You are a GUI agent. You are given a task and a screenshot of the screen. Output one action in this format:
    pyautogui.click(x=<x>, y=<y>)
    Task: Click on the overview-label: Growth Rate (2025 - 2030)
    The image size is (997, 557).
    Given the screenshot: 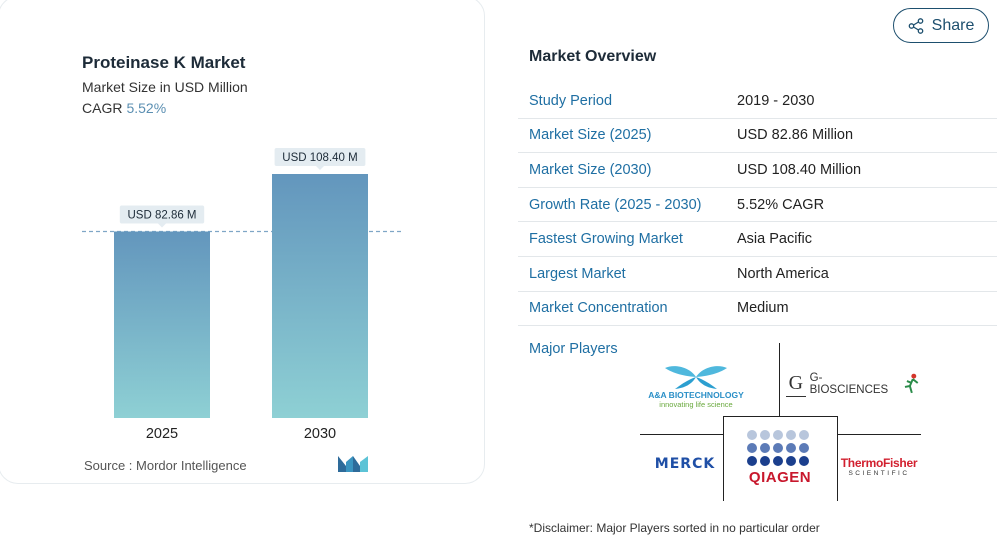 What is the action you would take?
    pyautogui.click(x=615, y=204)
    